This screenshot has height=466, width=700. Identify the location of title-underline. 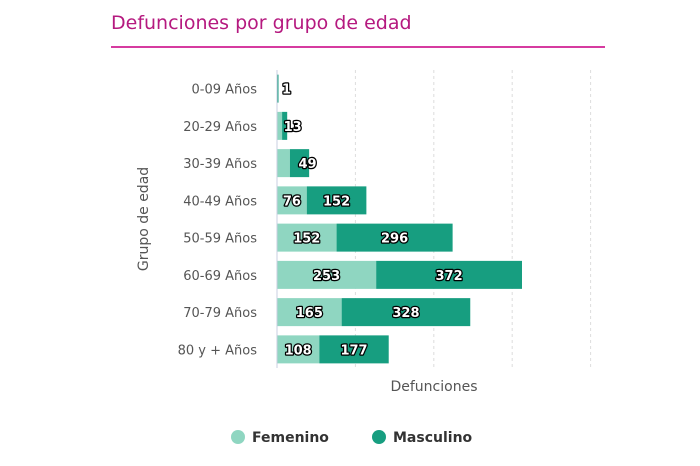
(358, 47).